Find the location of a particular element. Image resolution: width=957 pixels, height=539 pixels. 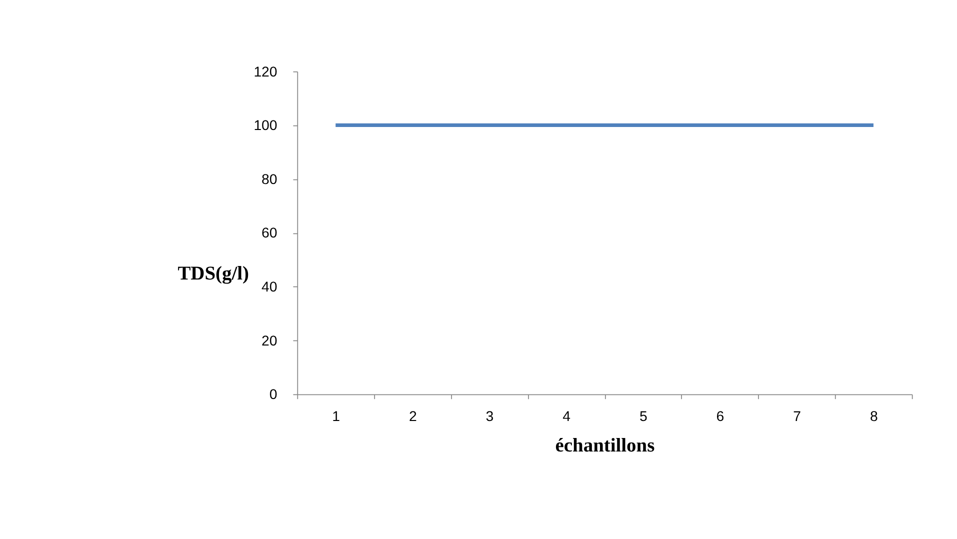

x-tick-label: 7 is located at coordinates (797, 416).